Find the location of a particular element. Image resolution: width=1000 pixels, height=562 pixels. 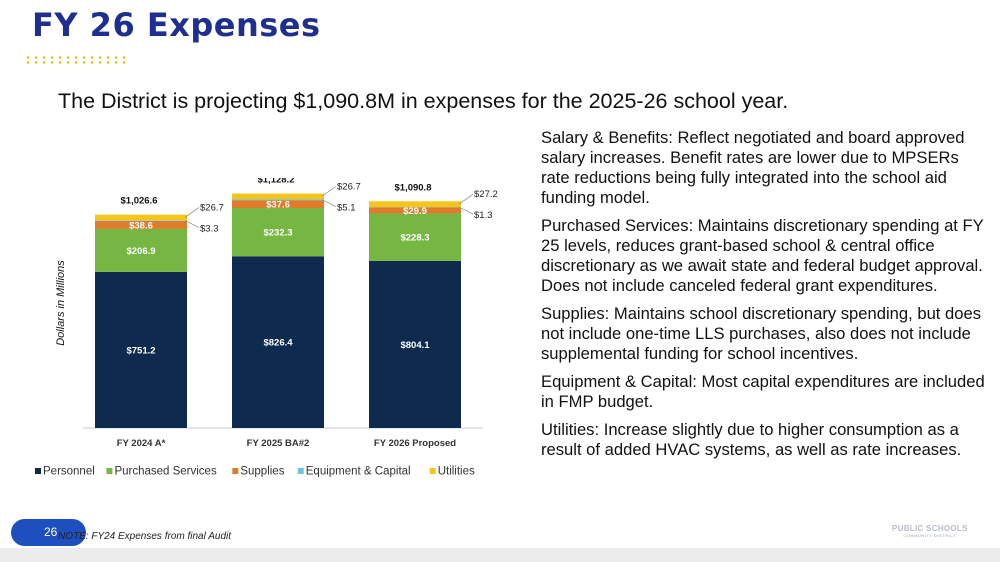

data-label: $29.9 is located at coordinates (415, 211).